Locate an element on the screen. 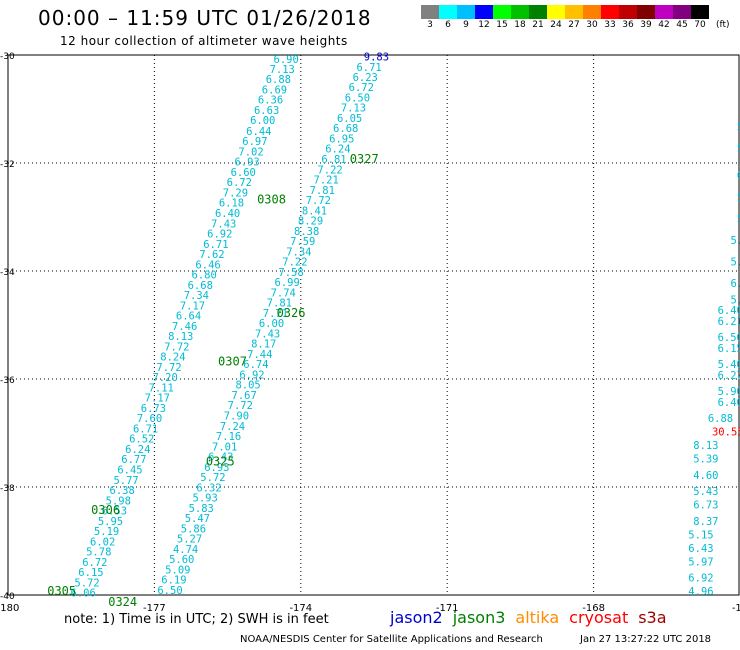  swh-value-label: 6.63 is located at coordinates (266, 111).